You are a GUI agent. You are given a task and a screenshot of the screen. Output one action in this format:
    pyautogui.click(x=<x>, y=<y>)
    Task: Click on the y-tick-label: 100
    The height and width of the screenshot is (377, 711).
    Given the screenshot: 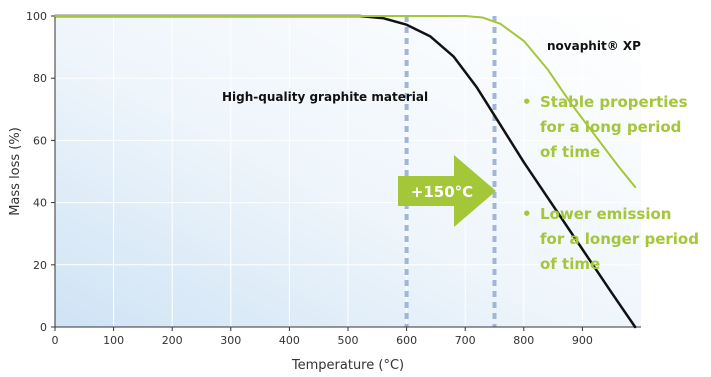 What is the action you would take?
    pyautogui.click(x=36, y=16)
    